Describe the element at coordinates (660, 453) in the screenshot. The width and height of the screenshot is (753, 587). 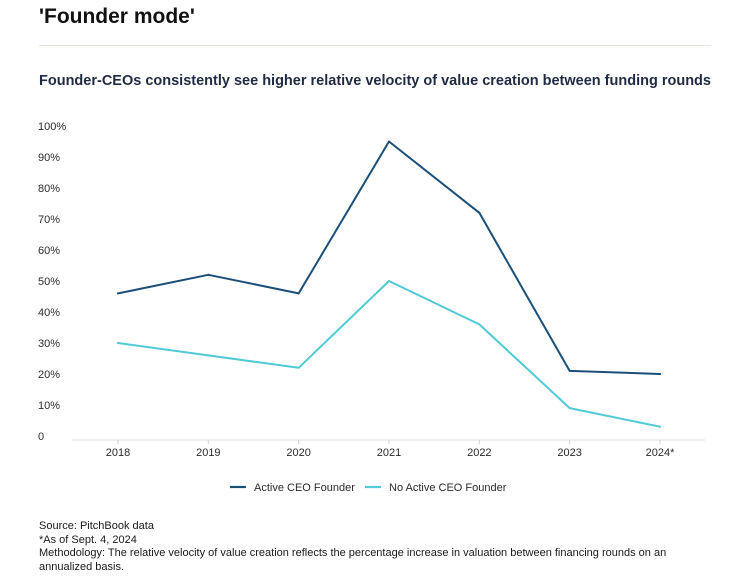
I see `x-tick-label: 2024*` at that location.